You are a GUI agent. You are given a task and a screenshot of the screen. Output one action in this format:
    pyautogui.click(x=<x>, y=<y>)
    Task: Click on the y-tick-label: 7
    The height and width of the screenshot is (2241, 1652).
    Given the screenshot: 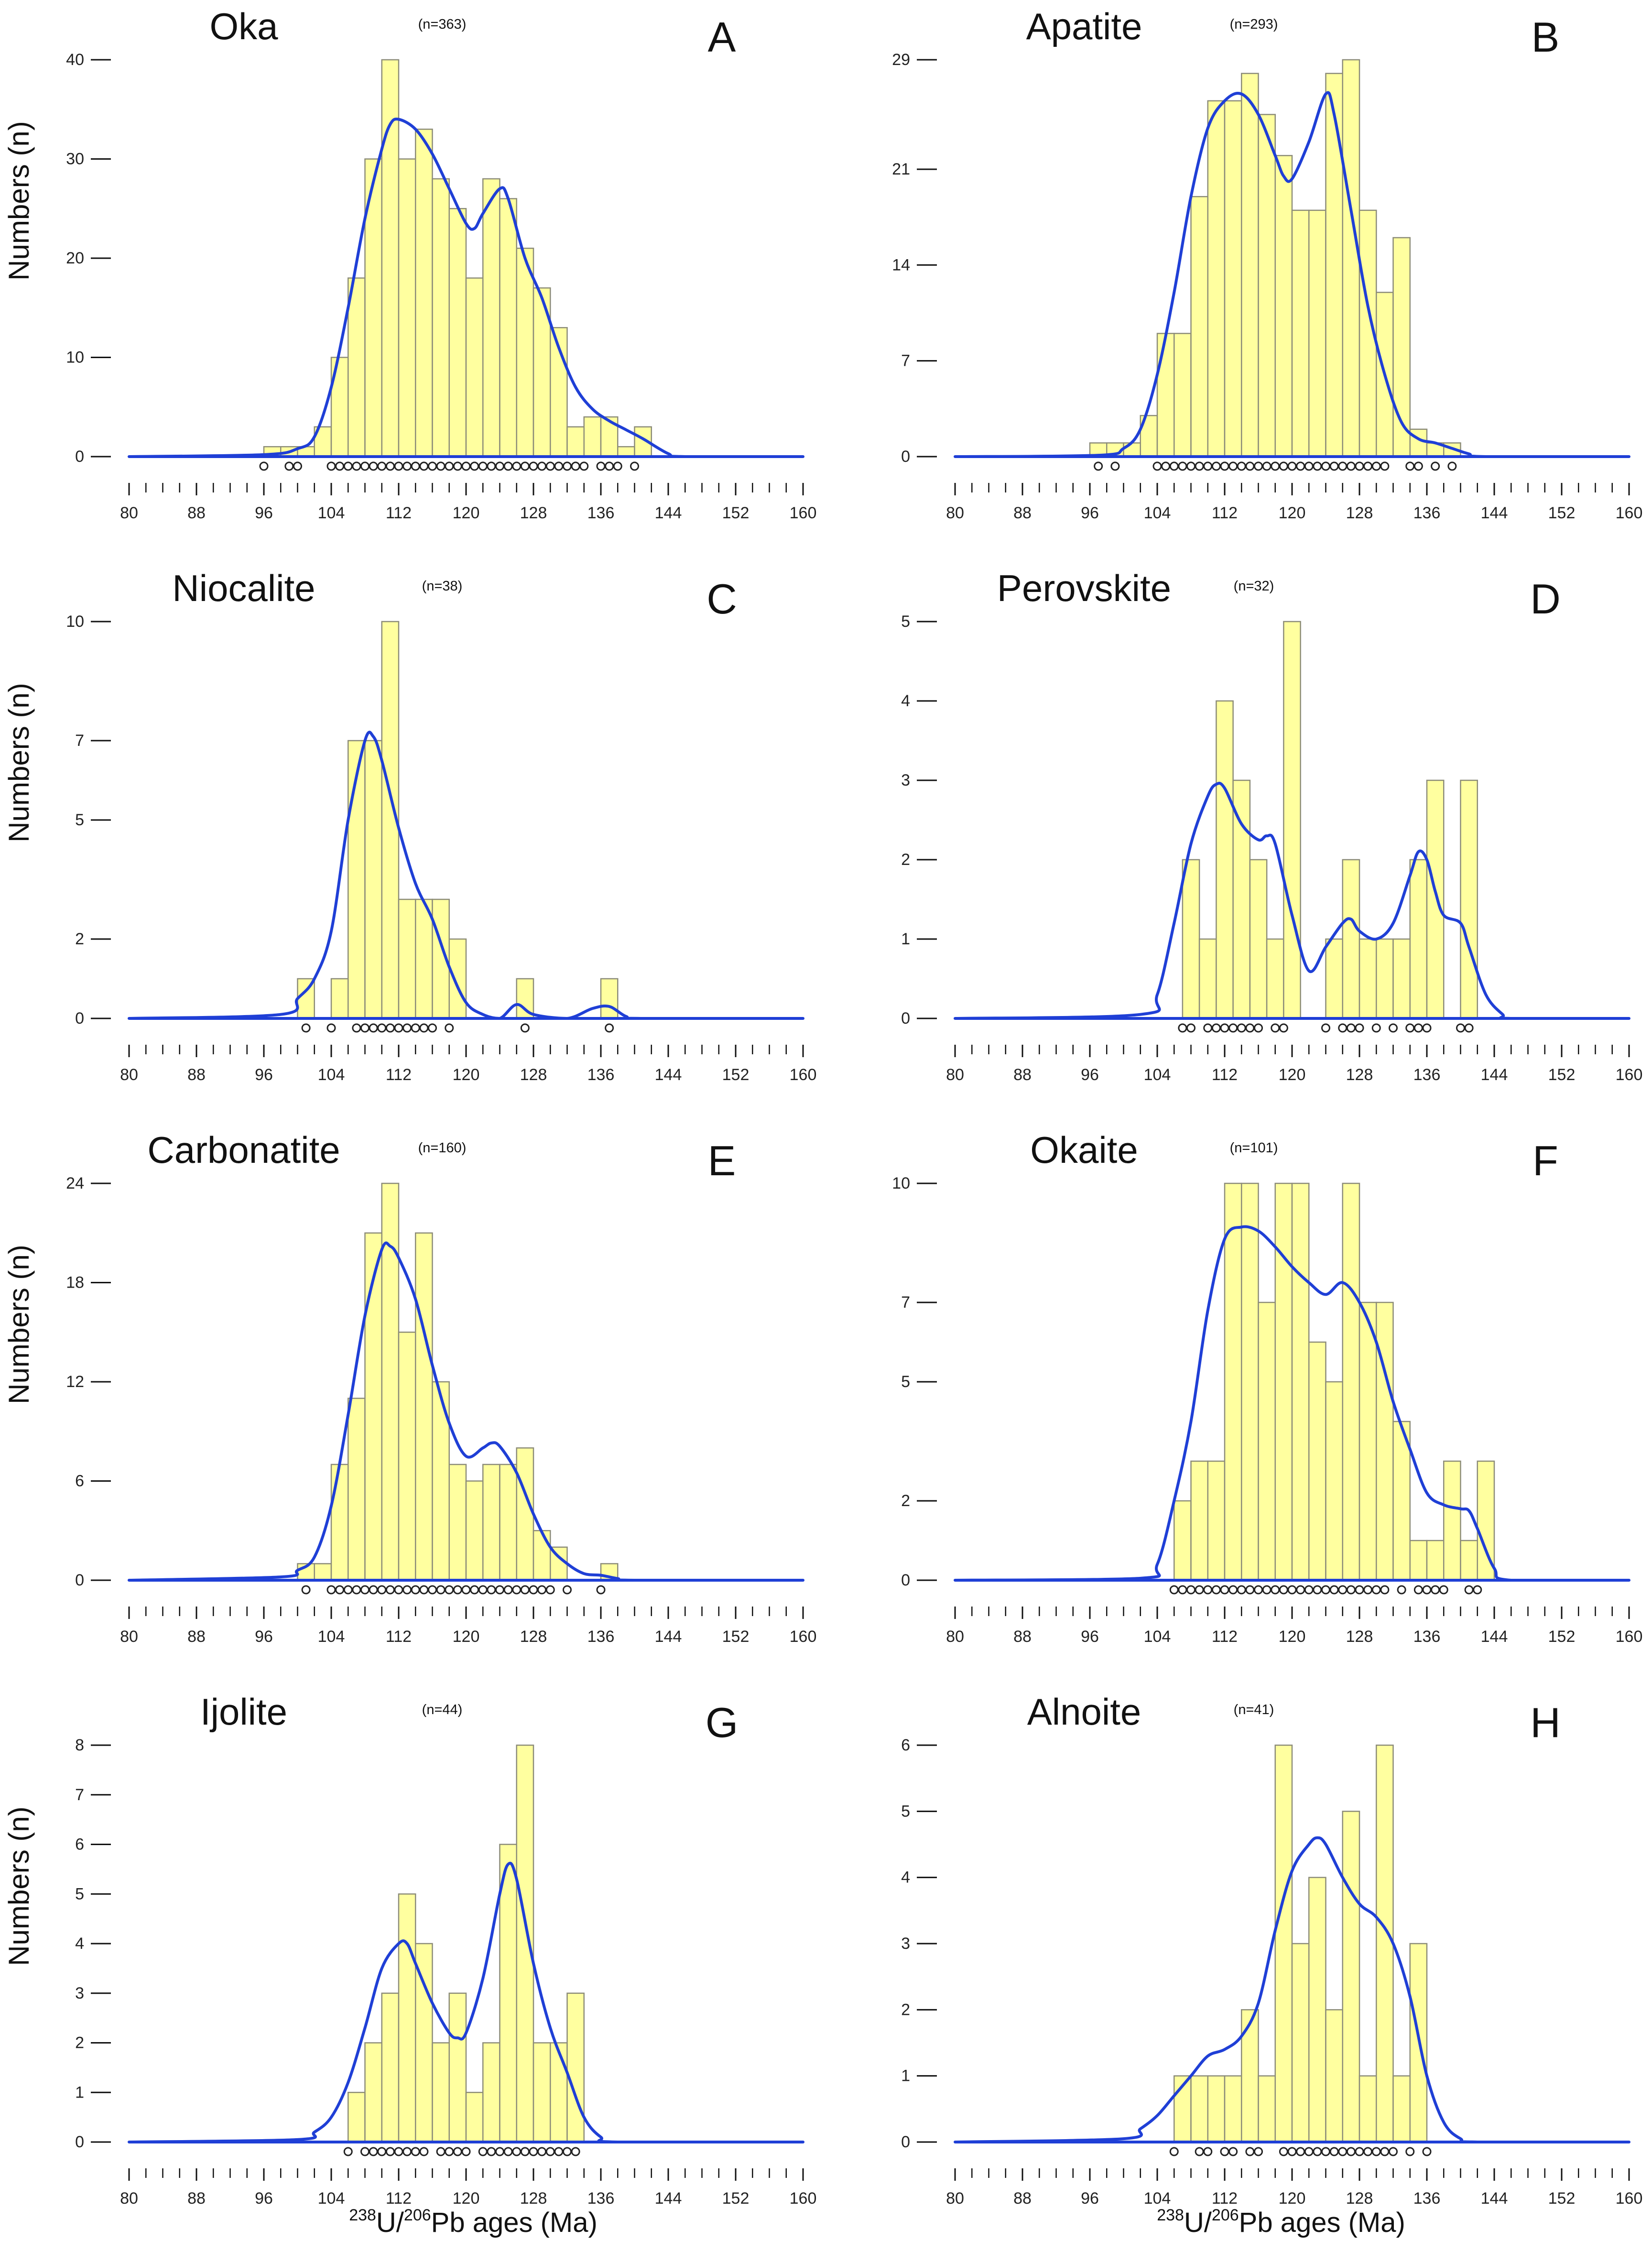 What is the action you would take?
    pyautogui.click(x=905, y=361)
    